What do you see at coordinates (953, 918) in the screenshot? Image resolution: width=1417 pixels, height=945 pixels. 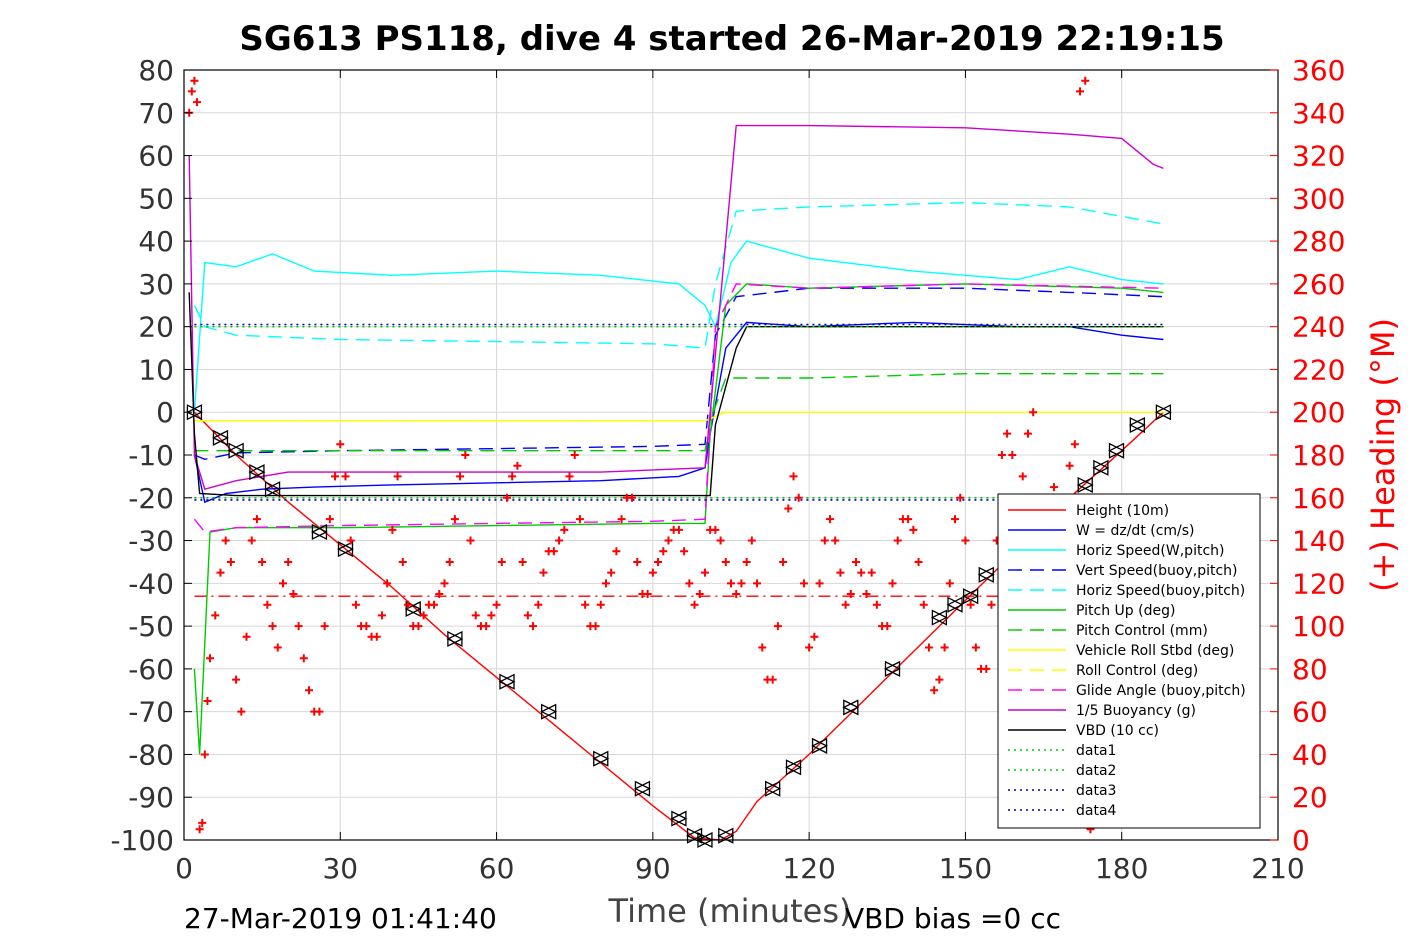 I see `footer-vbd-bias: VBD bias =0 cc` at bounding box center [953, 918].